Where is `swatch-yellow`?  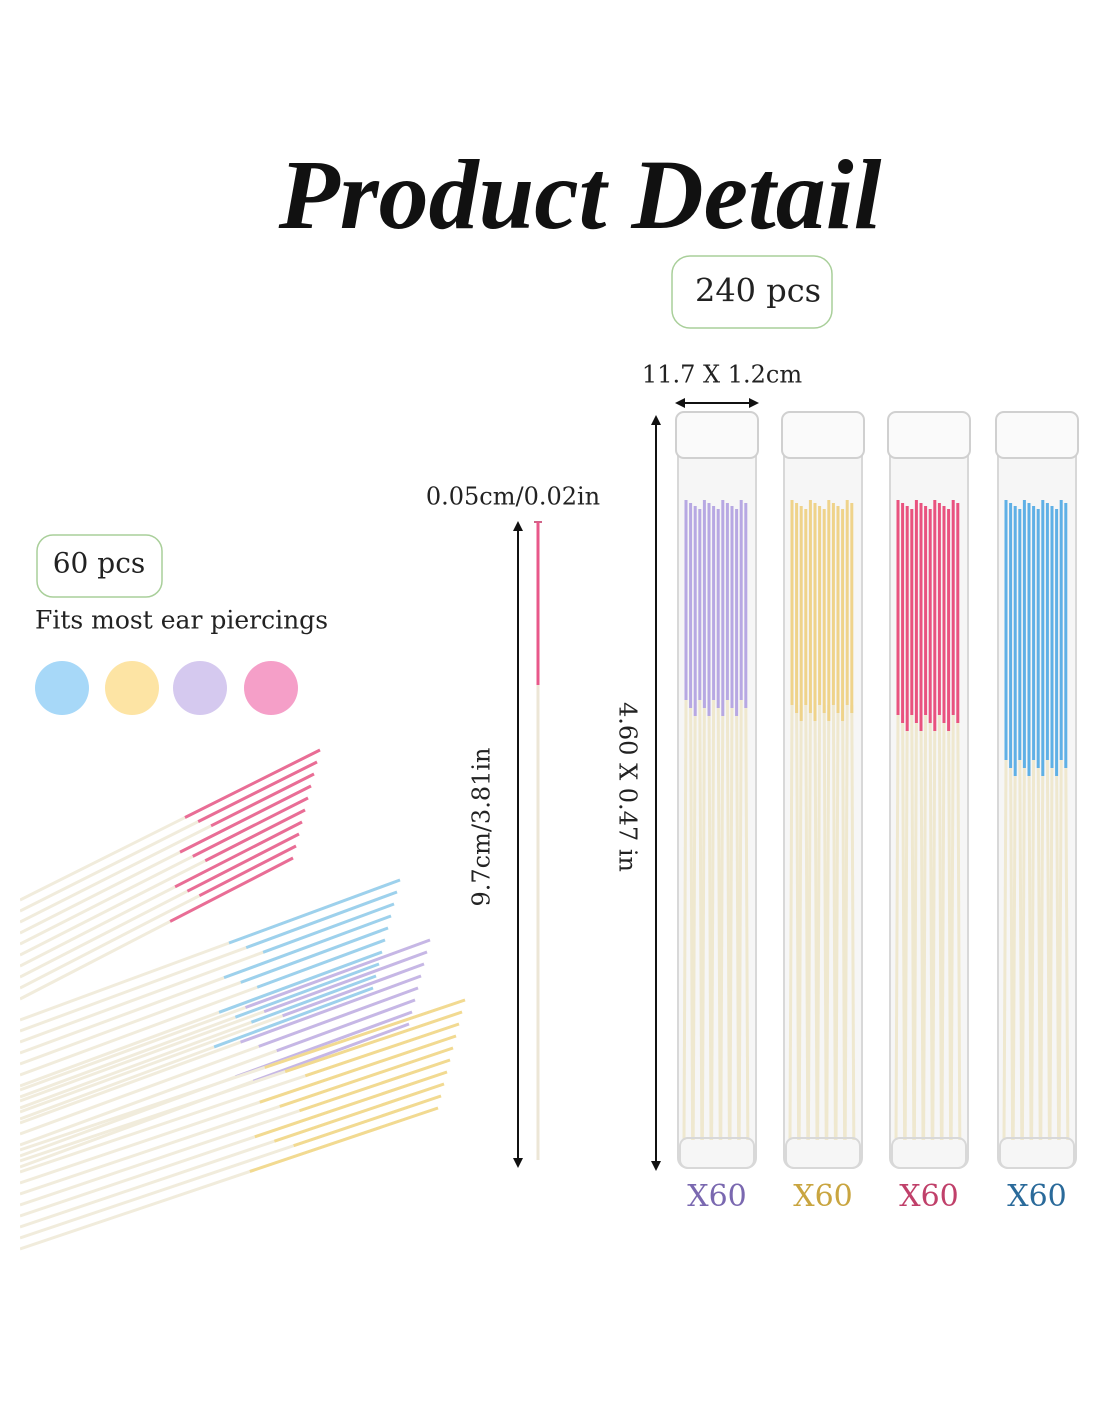
swatch-yellow is located at coordinates (132, 688).